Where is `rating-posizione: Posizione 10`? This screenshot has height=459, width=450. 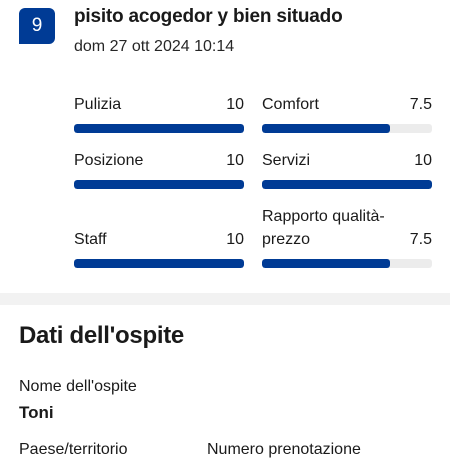
rating-posizione: Posizione 10 is located at coordinates (159, 169).